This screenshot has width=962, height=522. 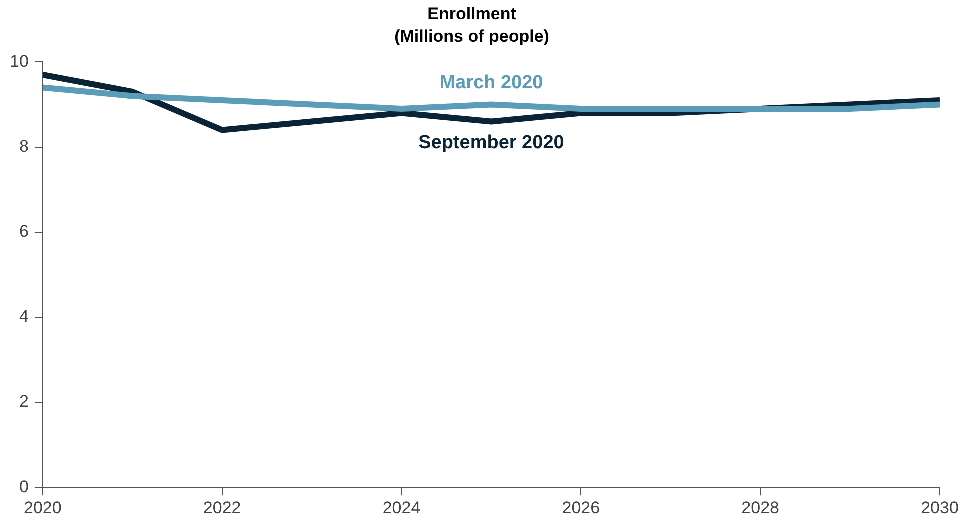 I want to click on y-tick-label: 0, so click(x=24, y=486).